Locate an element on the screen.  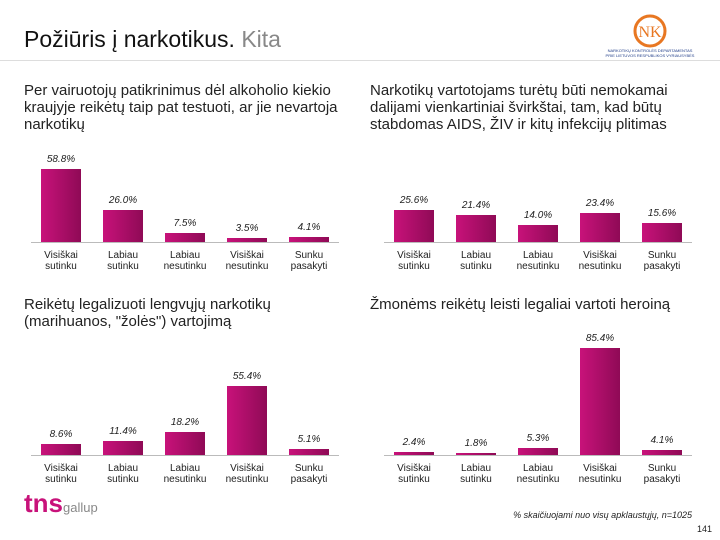
value-label: 14.0% is located at coordinates (538, 215).